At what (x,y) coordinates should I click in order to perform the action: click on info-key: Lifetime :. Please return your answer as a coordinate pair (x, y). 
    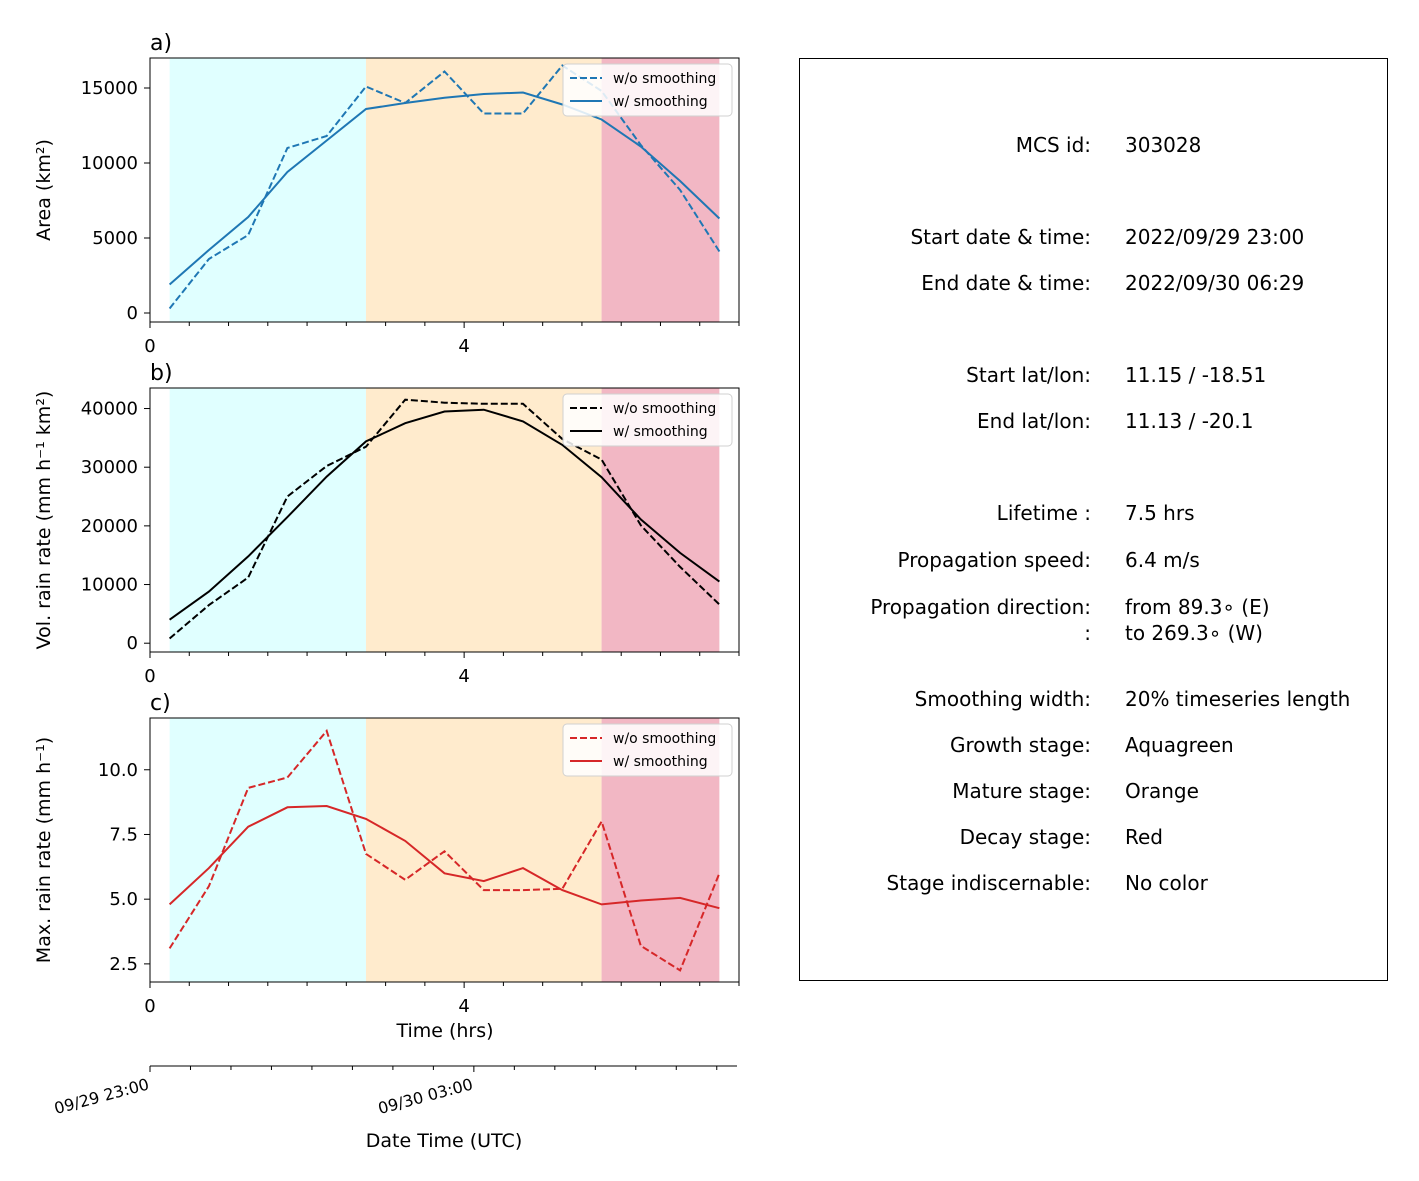
    Looking at the image, I should click on (1043, 513).